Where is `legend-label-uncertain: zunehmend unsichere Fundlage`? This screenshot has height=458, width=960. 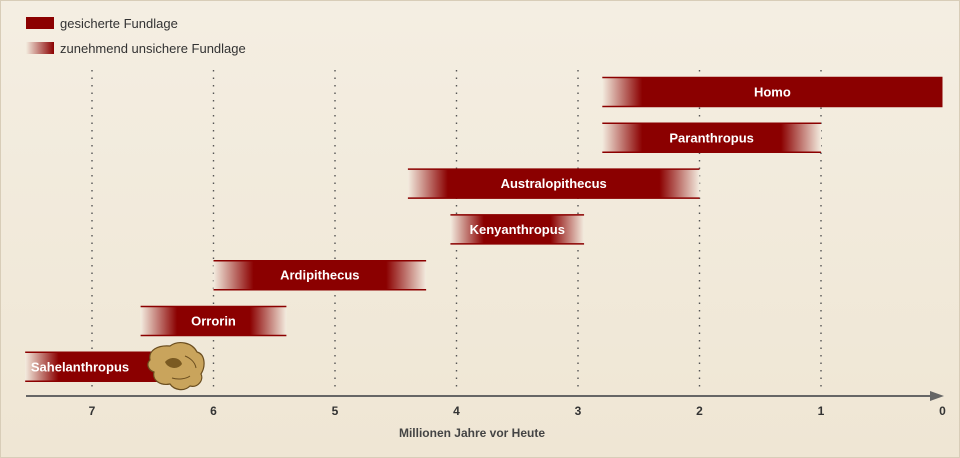 legend-label-uncertain: zunehmend unsichere Fundlage is located at coordinates (153, 48).